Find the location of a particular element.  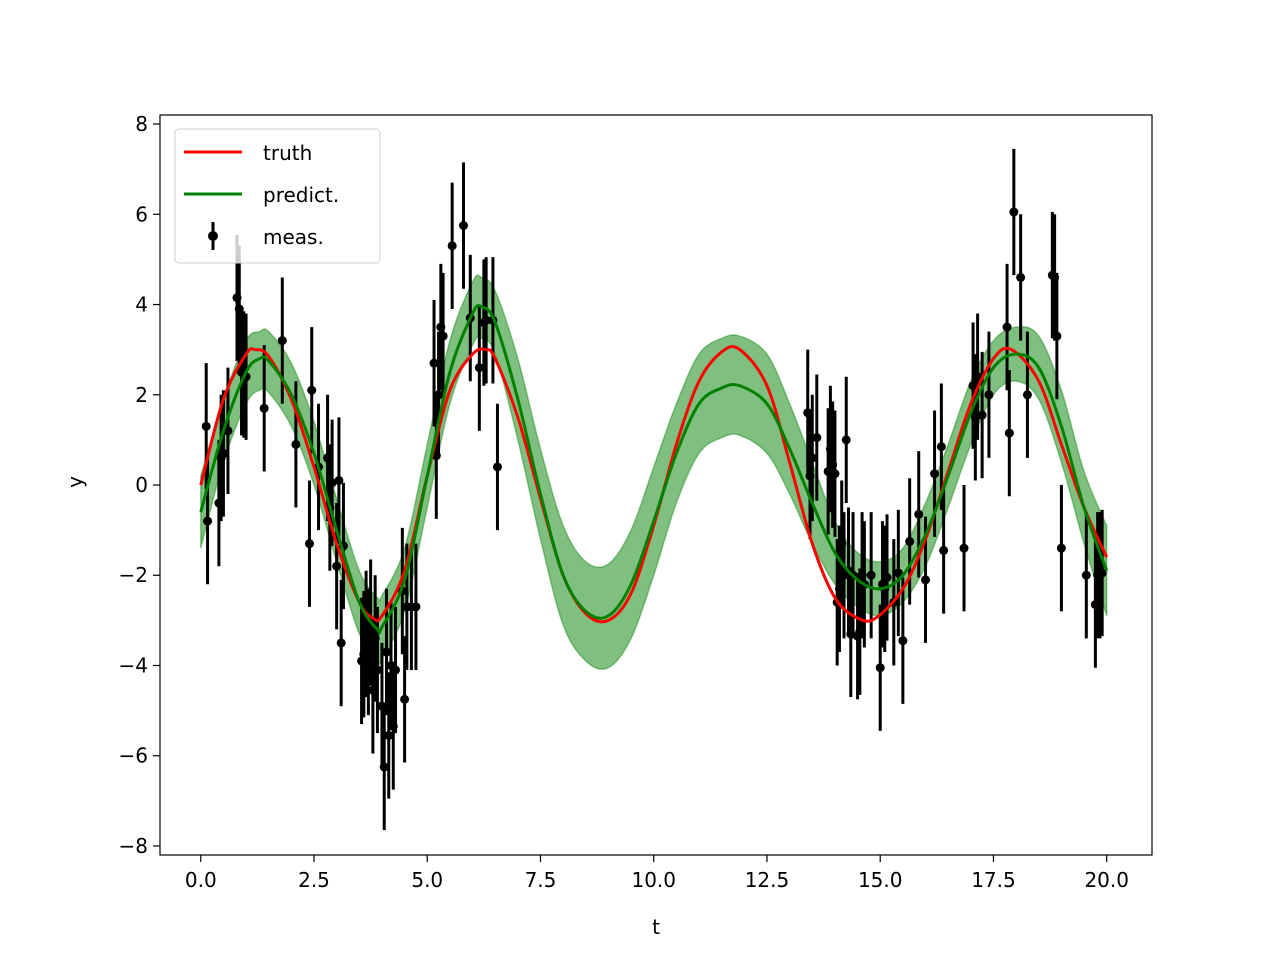

x-tick-label: 10.0 is located at coordinates (653, 880).